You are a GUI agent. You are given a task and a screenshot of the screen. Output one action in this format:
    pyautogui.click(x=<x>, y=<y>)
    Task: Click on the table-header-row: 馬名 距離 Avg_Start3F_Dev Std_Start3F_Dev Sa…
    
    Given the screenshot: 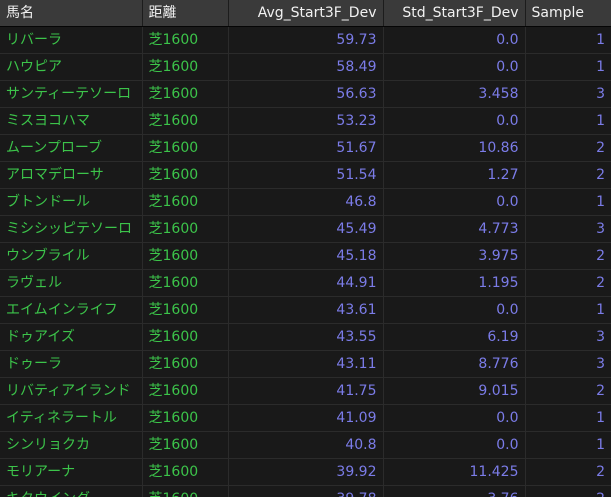 What is the action you would take?
    pyautogui.click(x=305, y=13)
    